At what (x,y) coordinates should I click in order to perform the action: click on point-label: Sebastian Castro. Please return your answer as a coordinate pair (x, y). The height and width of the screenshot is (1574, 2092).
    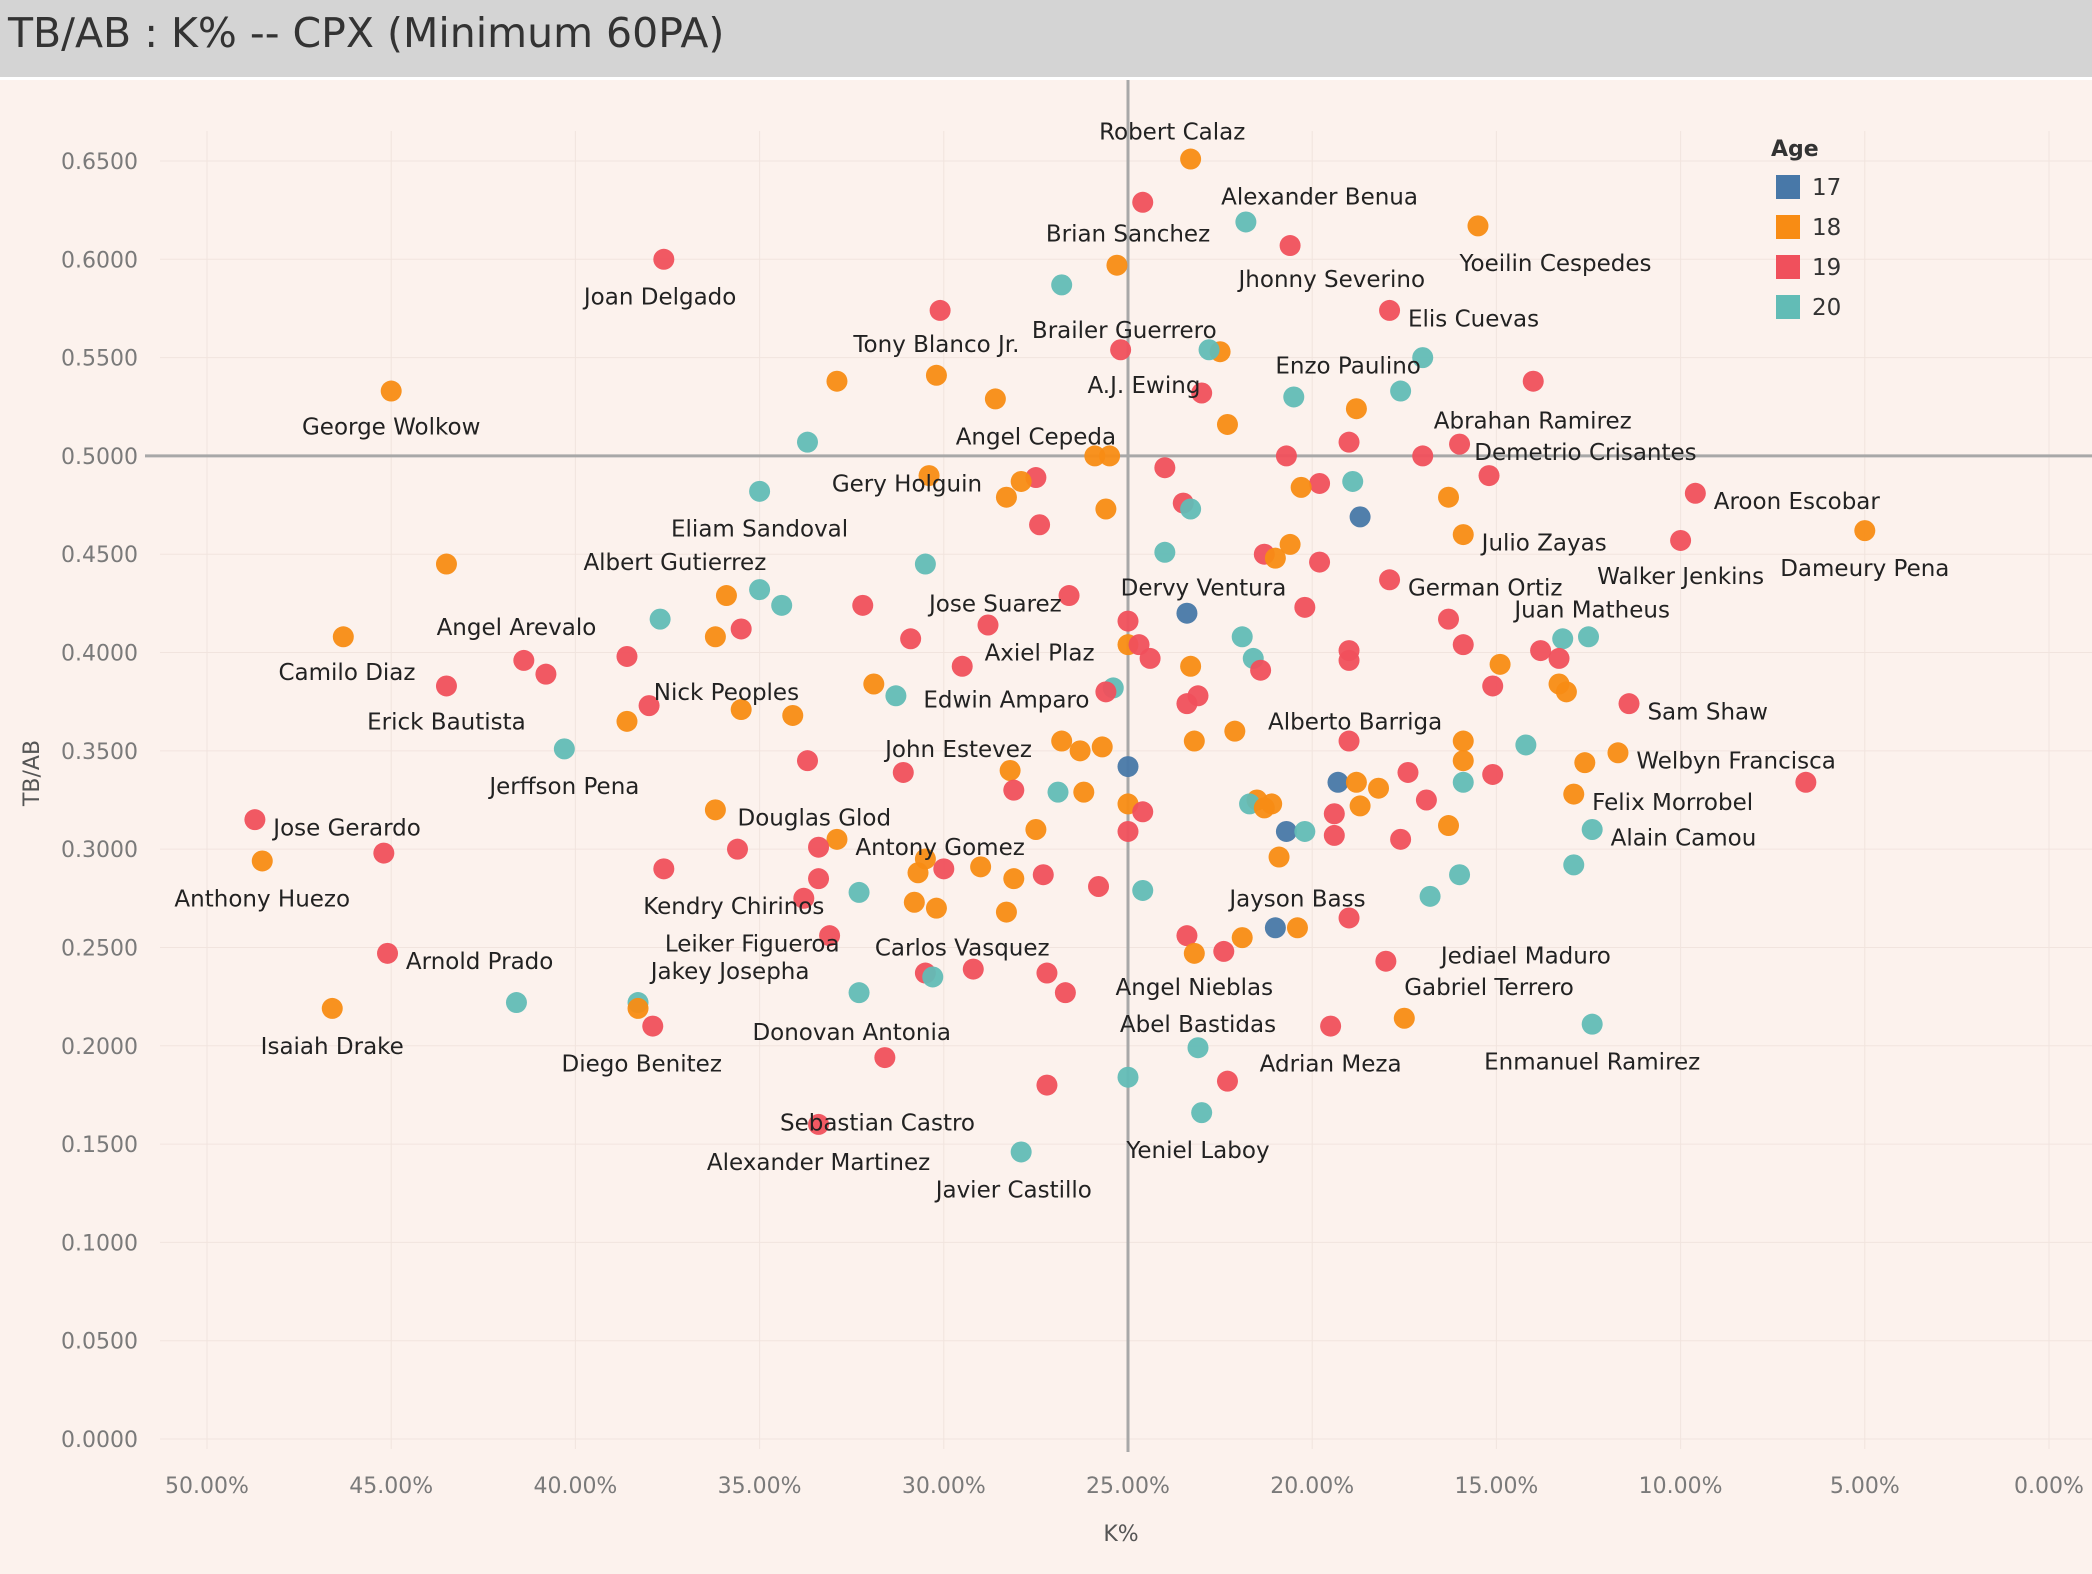
    Looking at the image, I should click on (877, 1123).